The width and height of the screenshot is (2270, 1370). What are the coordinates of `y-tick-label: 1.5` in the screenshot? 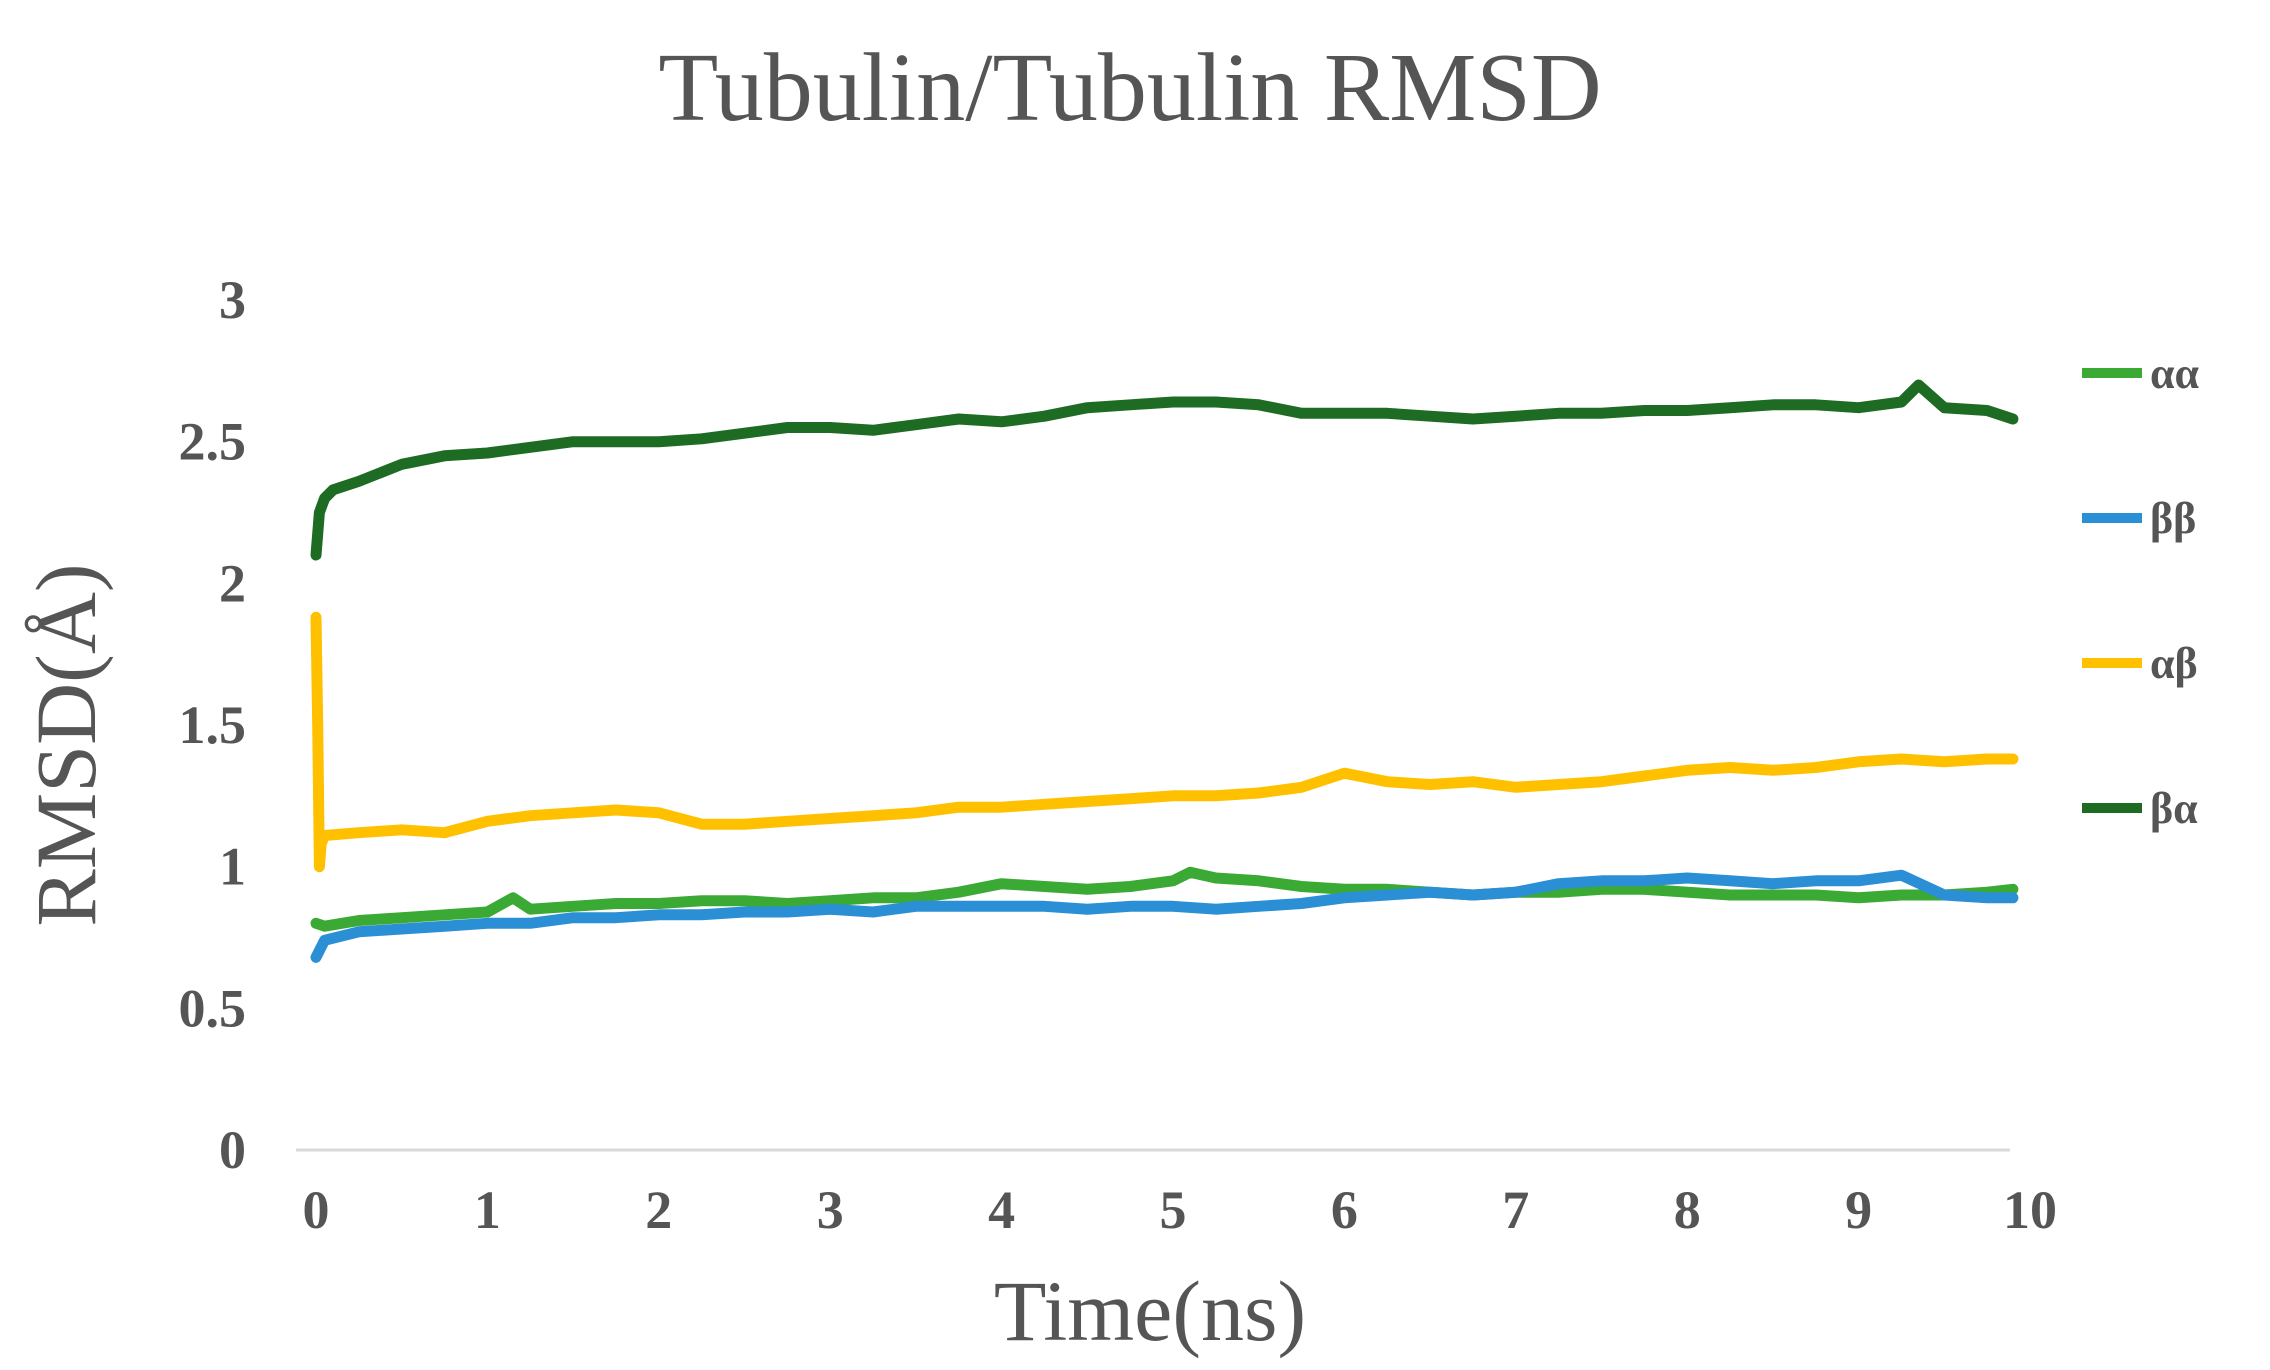 It's located at (213, 725).